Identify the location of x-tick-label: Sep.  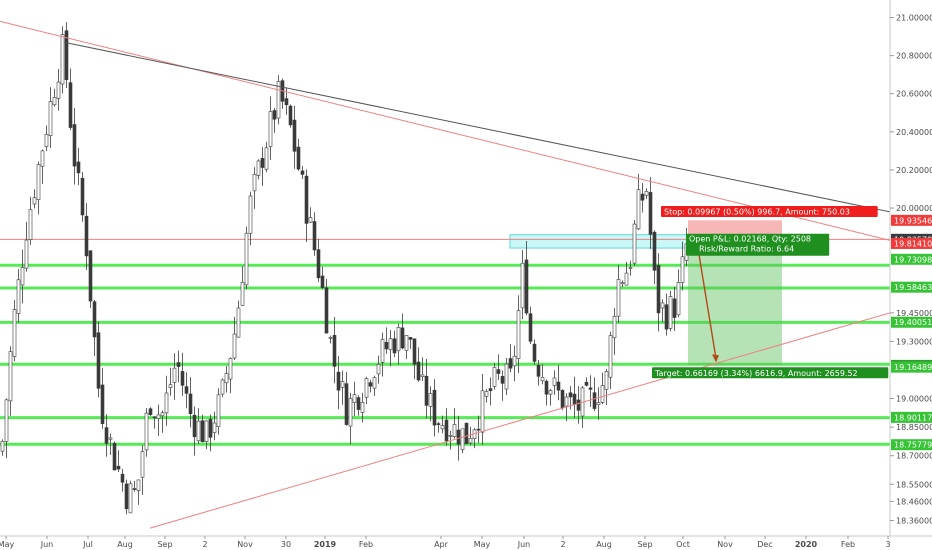
(164, 544).